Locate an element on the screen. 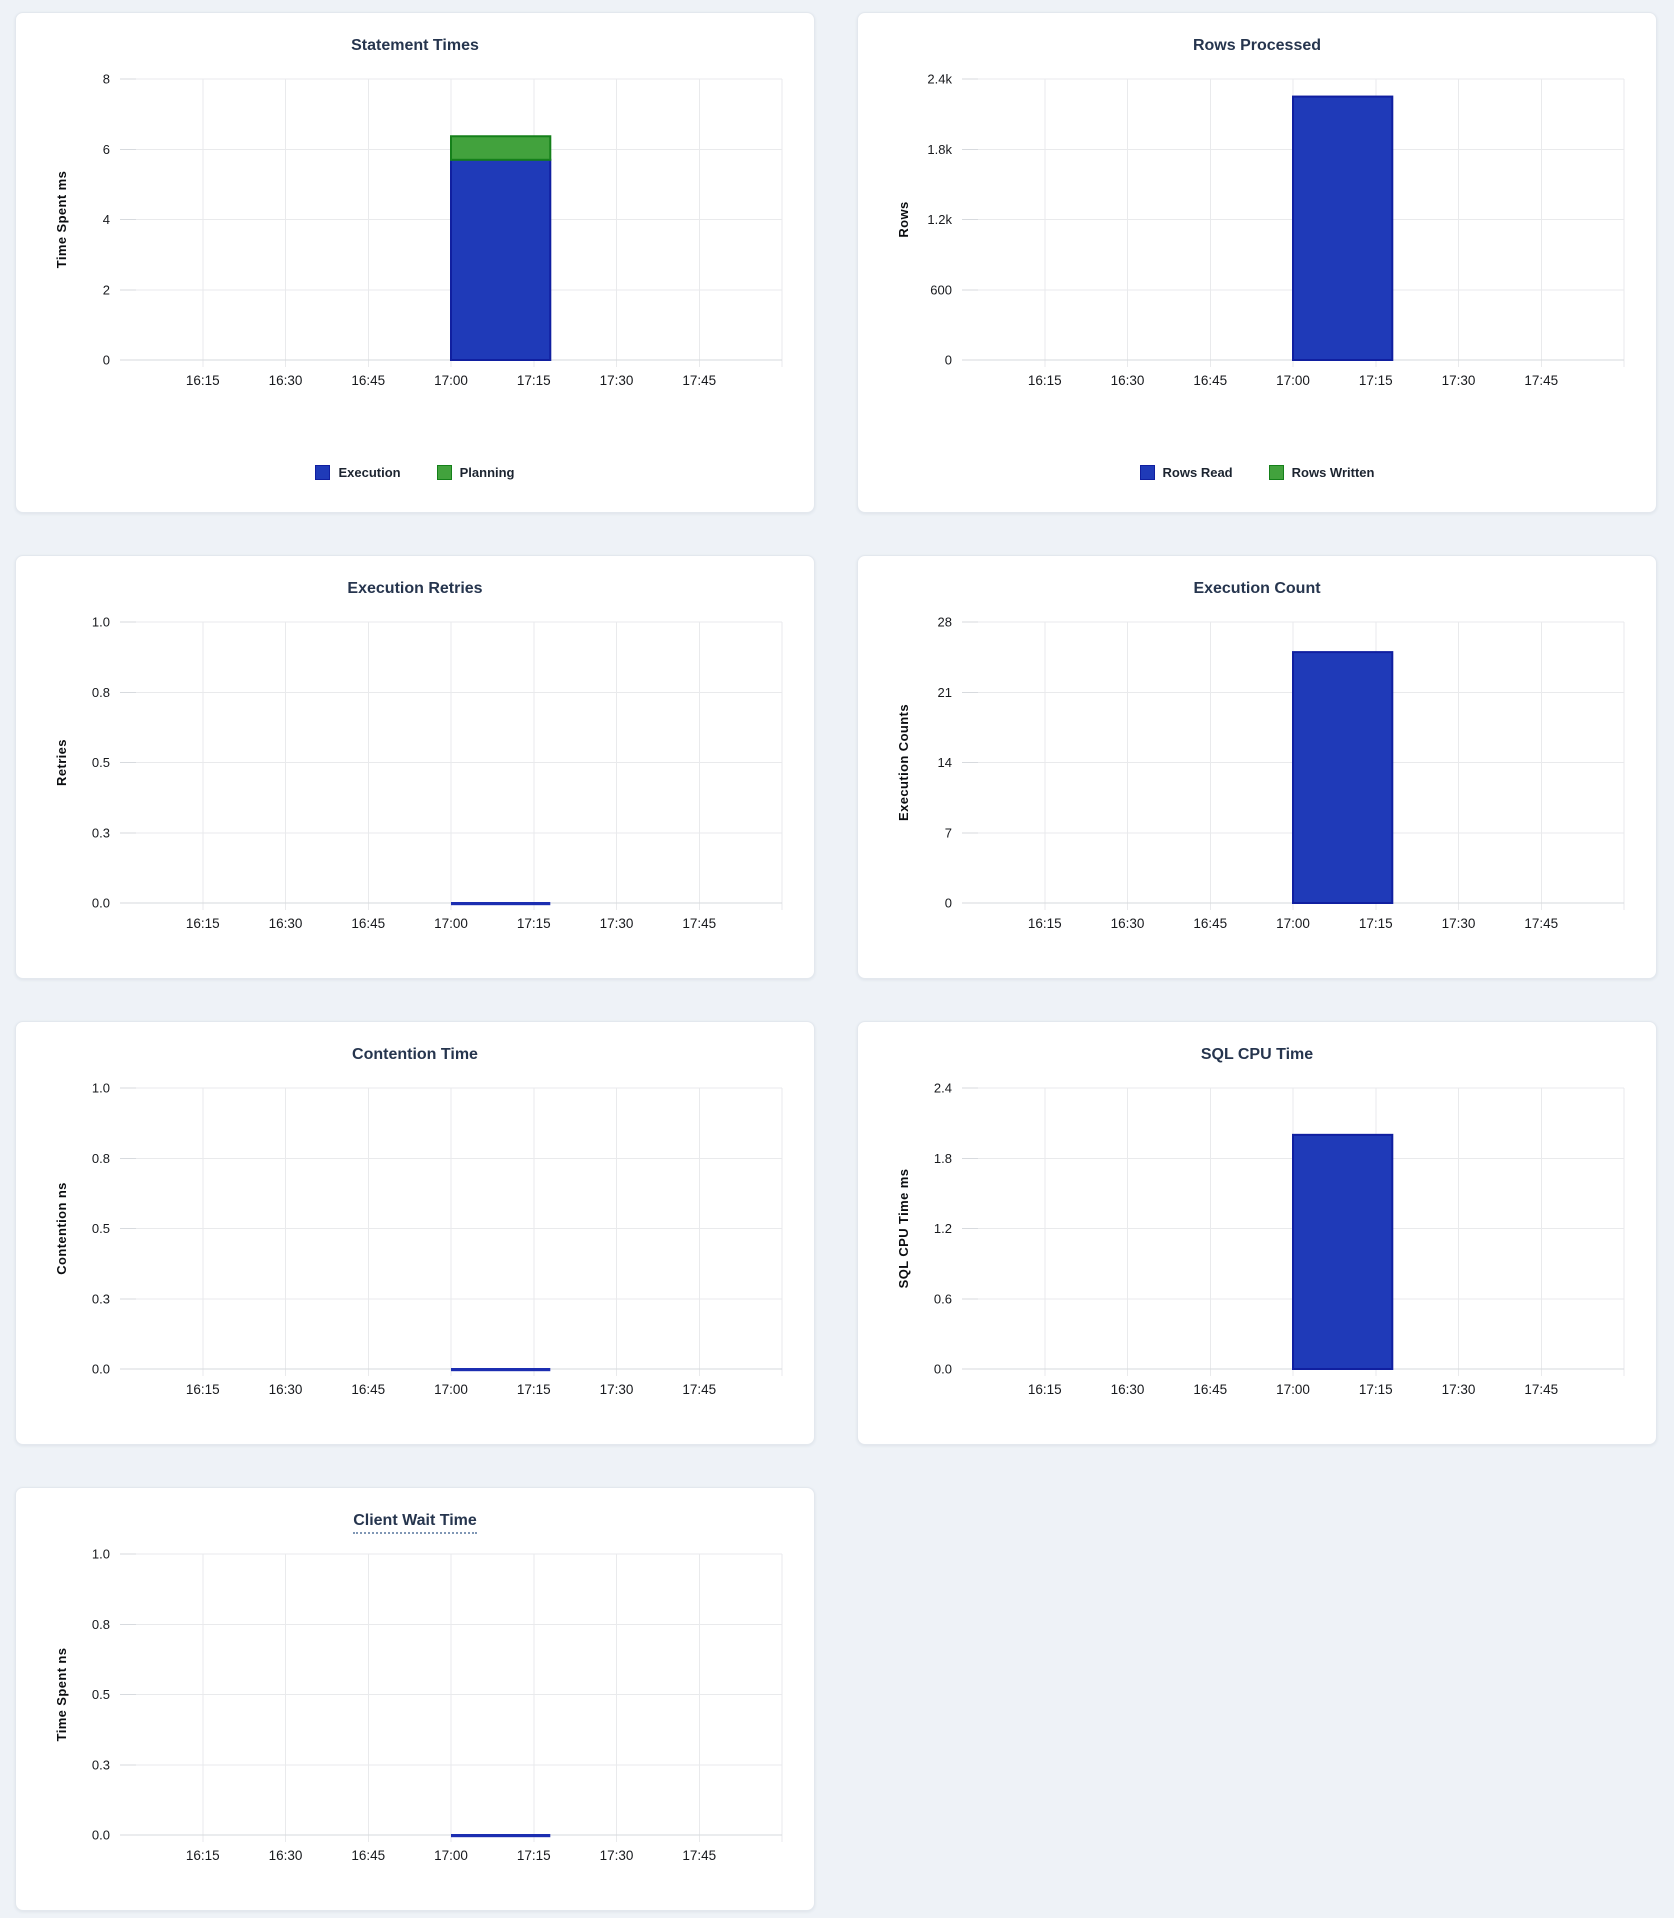  y-axis-label: SQL CPU Time ms is located at coordinates (903, 1229).